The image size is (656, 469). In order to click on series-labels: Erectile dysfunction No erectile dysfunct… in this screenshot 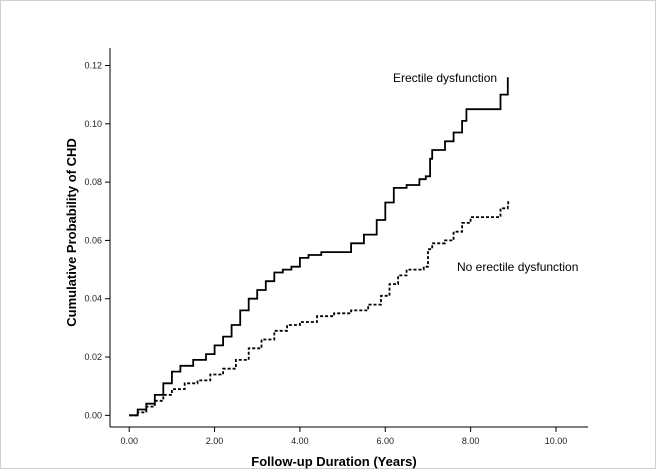, I will do `click(485, 172)`.